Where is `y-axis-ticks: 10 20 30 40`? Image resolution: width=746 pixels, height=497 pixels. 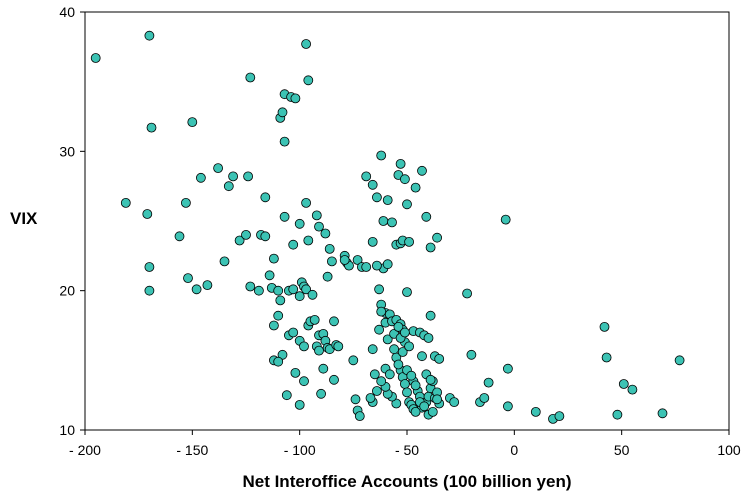 y-axis-ticks: 10 20 30 40 is located at coordinates (72, 221).